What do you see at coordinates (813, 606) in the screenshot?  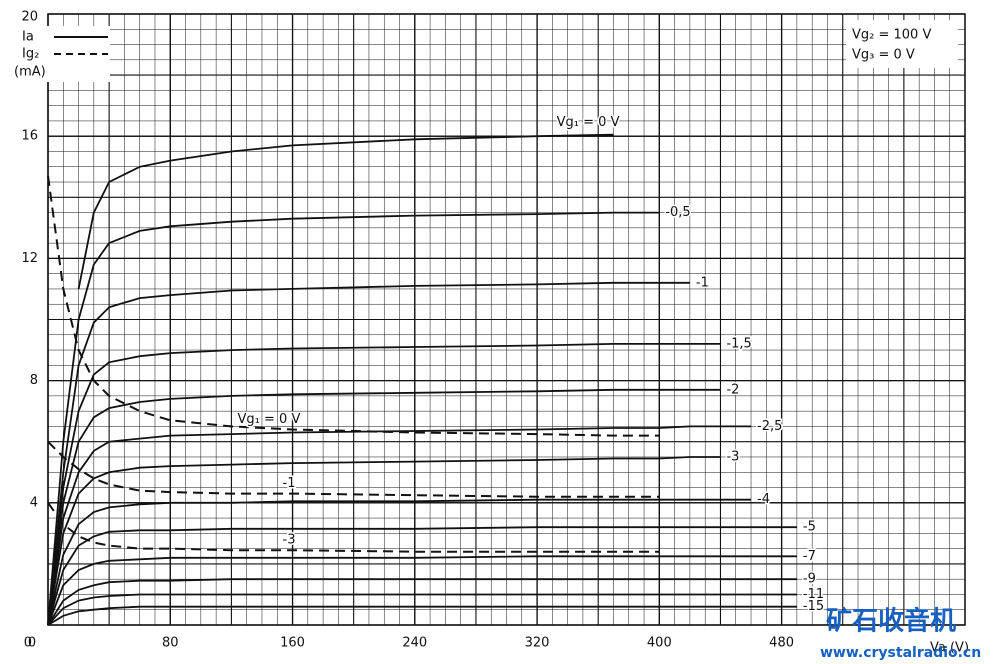 I see `series-label: -15` at bounding box center [813, 606].